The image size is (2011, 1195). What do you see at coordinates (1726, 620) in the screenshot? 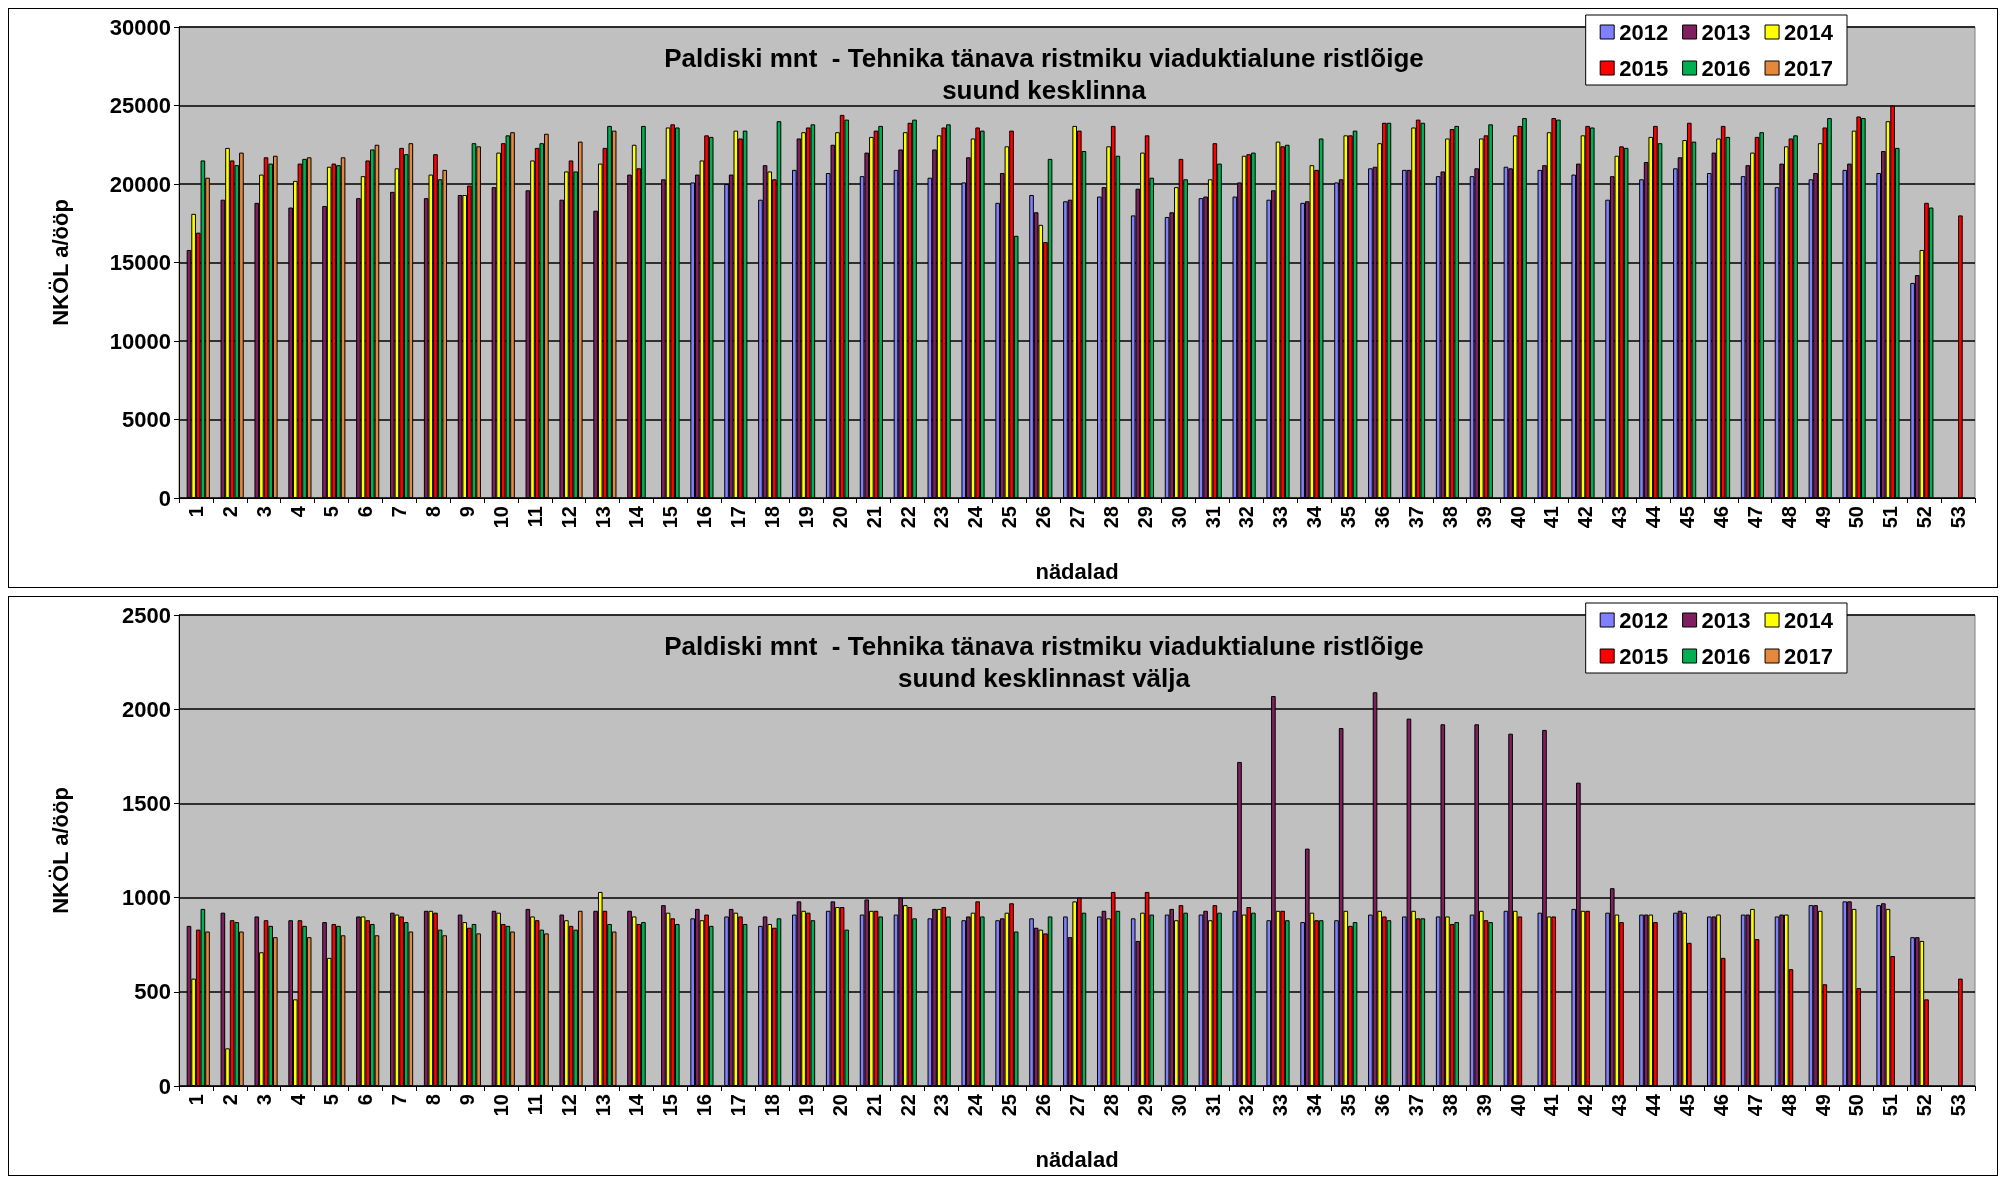
I see `legend-label: 2013` at bounding box center [1726, 620].